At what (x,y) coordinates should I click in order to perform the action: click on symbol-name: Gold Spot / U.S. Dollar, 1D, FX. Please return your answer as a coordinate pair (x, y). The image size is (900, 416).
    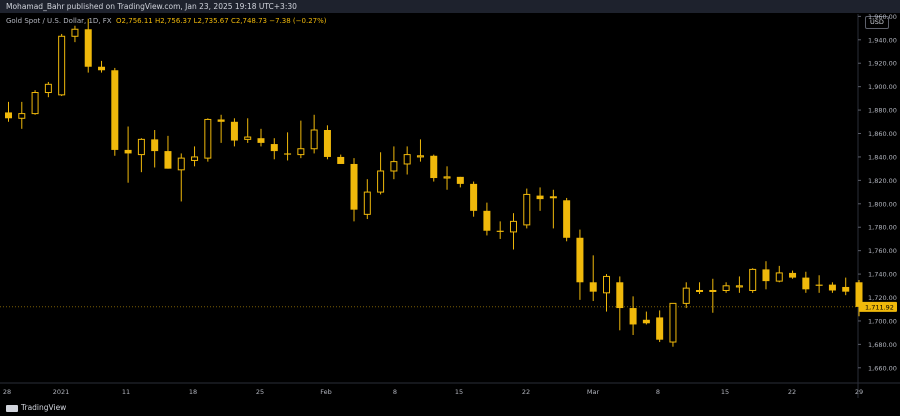
    Looking at the image, I should click on (59, 21).